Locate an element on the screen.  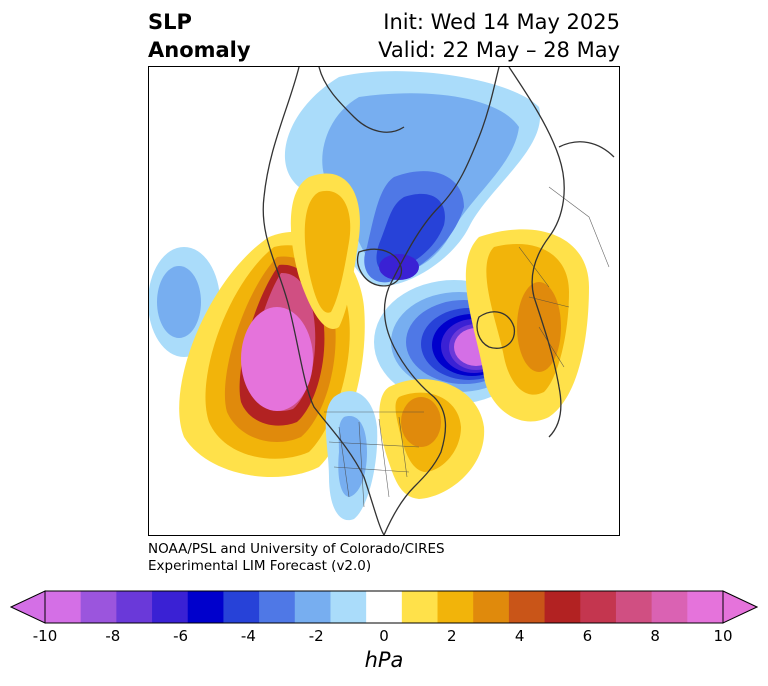
title-variable: SLP is located at coordinates (170, 22).